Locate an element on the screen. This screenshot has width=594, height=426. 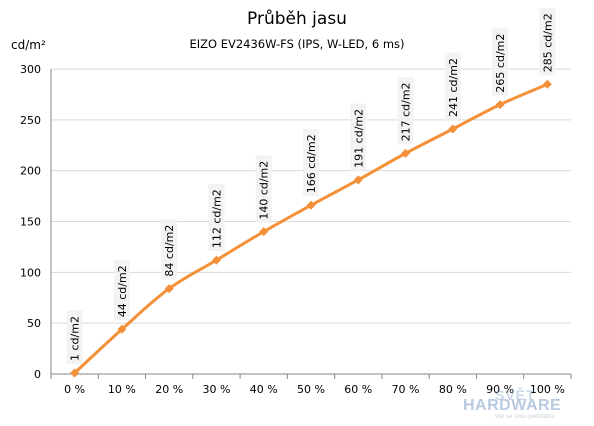
data-label: 112 cd/m2 is located at coordinates (216, 218).